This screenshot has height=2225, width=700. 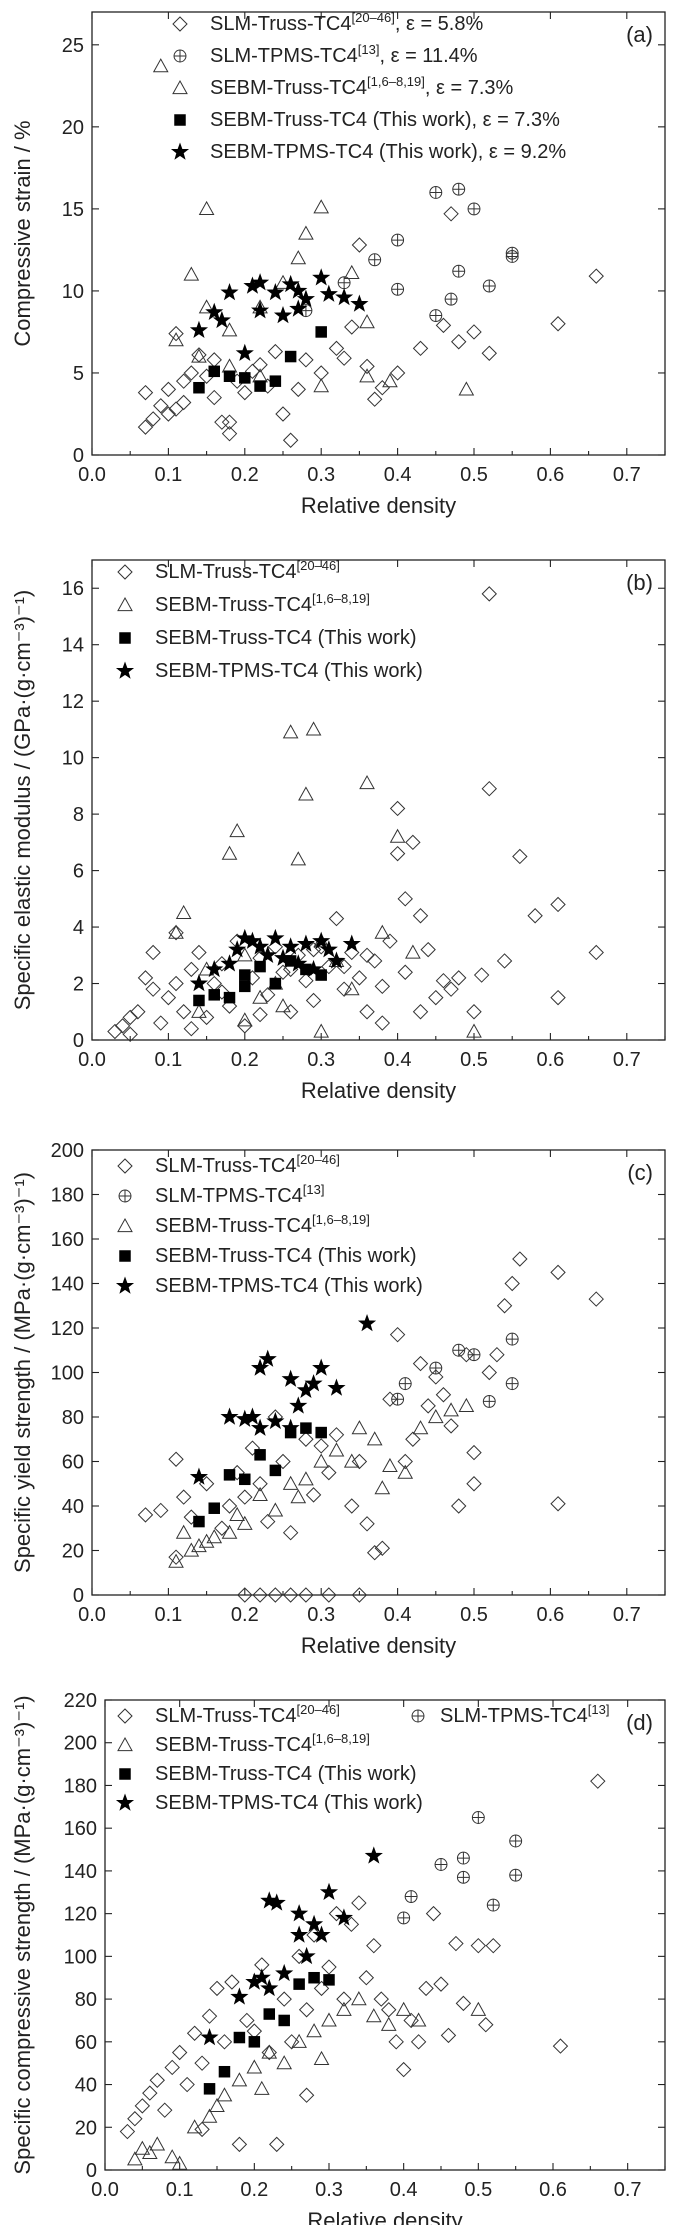 I want to click on y-tick-label-b-0: 0, so click(x=78, y=1041).